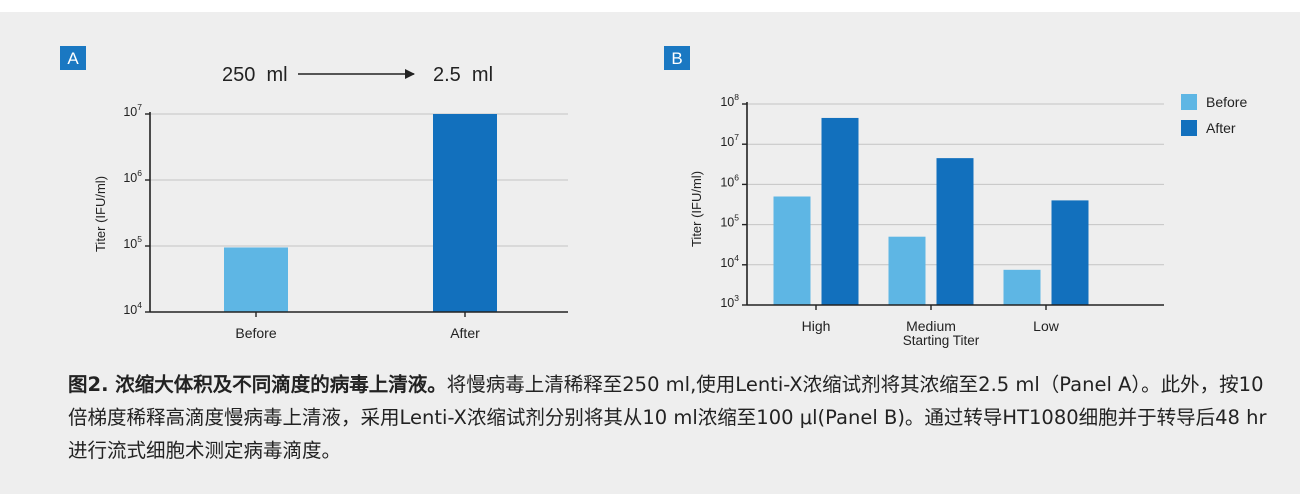 This screenshot has height=494, width=1300. I want to click on caption-title: 图2. 浓缩大体积及不同滴度的病毒上清液。, so click(257, 384).